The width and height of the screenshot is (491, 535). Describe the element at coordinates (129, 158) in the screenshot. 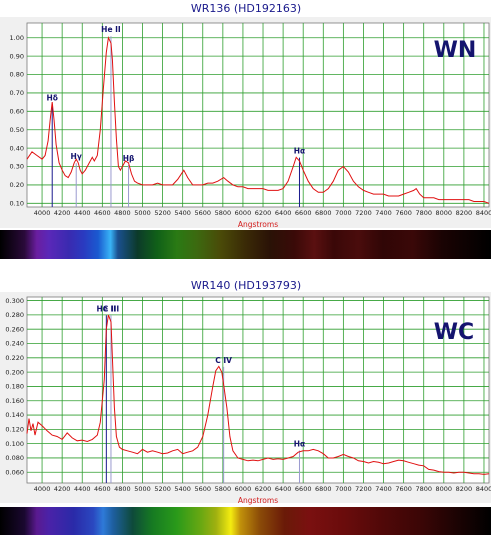

I see `line-marker-label: Hβ` at that location.